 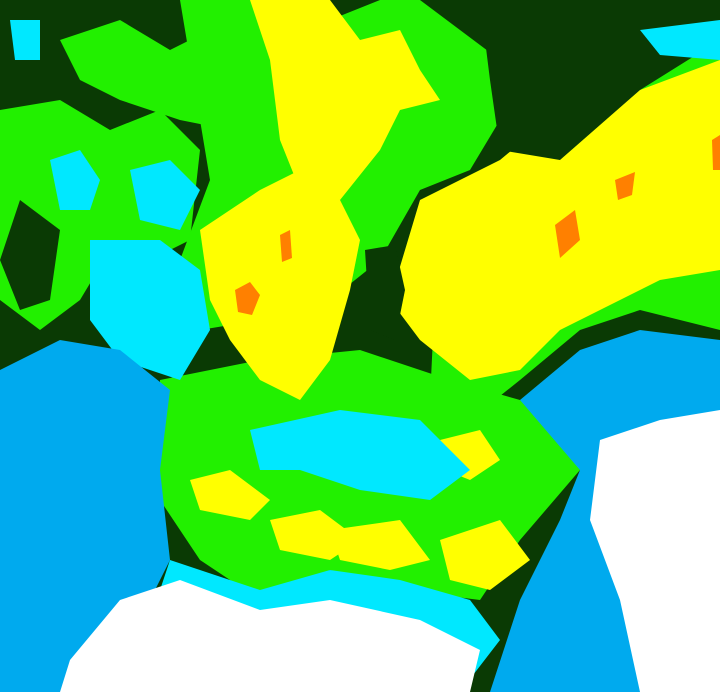 What do you see at coordinates (150, 310) in the screenshot?
I see `cyan-region-left` at bounding box center [150, 310].